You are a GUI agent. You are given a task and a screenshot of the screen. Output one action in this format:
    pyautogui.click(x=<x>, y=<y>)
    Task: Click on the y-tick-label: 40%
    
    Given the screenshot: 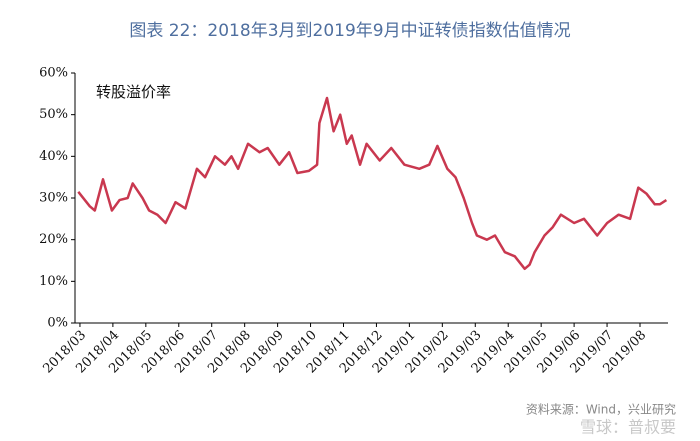 What is the action you would take?
    pyautogui.click(x=53, y=156)
    